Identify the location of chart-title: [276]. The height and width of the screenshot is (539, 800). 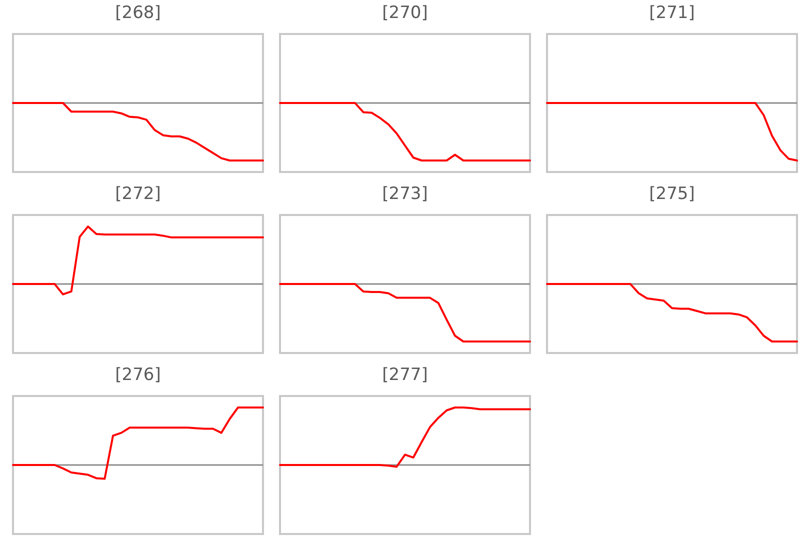
(138, 375).